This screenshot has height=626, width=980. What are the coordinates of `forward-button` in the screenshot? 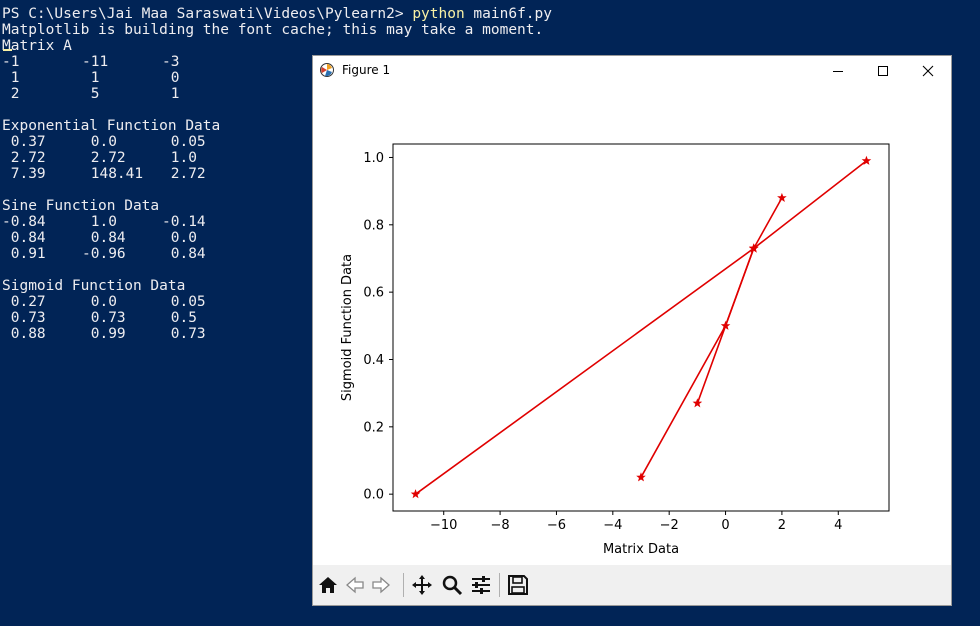 It's located at (381, 585).